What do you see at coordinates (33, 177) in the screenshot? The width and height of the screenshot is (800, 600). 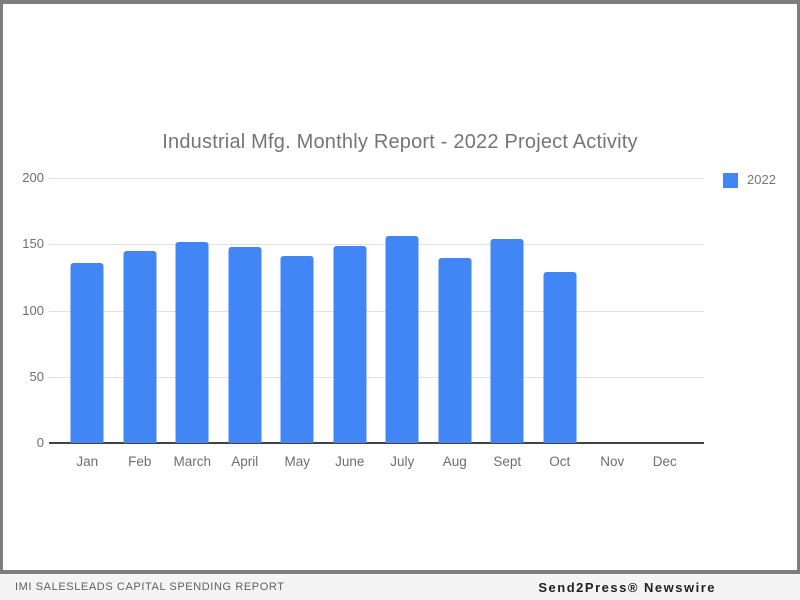 I see `y-axis-label-200: 200` at bounding box center [33, 177].